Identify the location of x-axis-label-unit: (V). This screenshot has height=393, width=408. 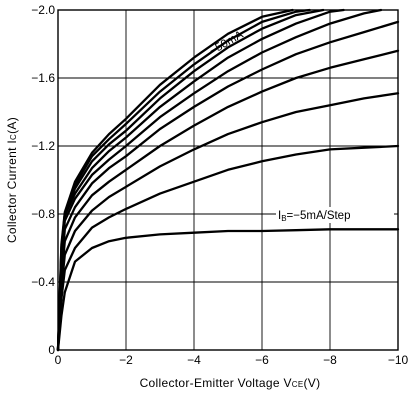
(311, 383).